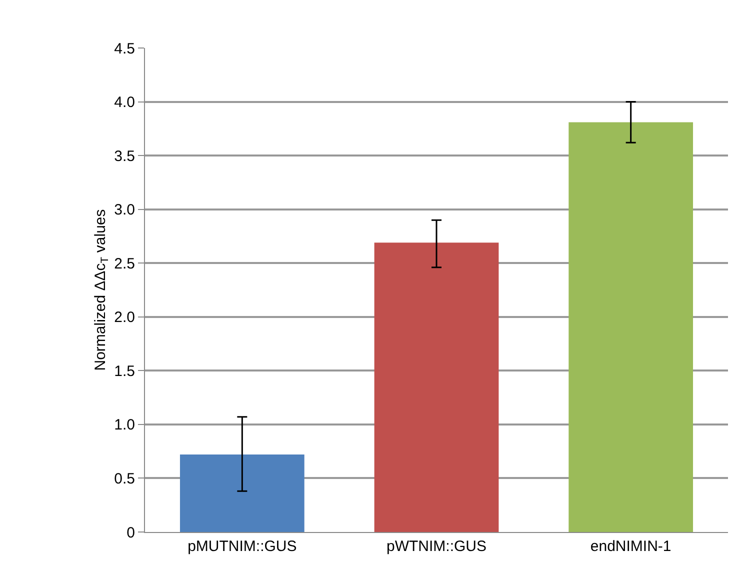  What do you see at coordinates (124, 210) in the screenshot?
I see `y-tick-label: 3.0` at bounding box center [124, 210].